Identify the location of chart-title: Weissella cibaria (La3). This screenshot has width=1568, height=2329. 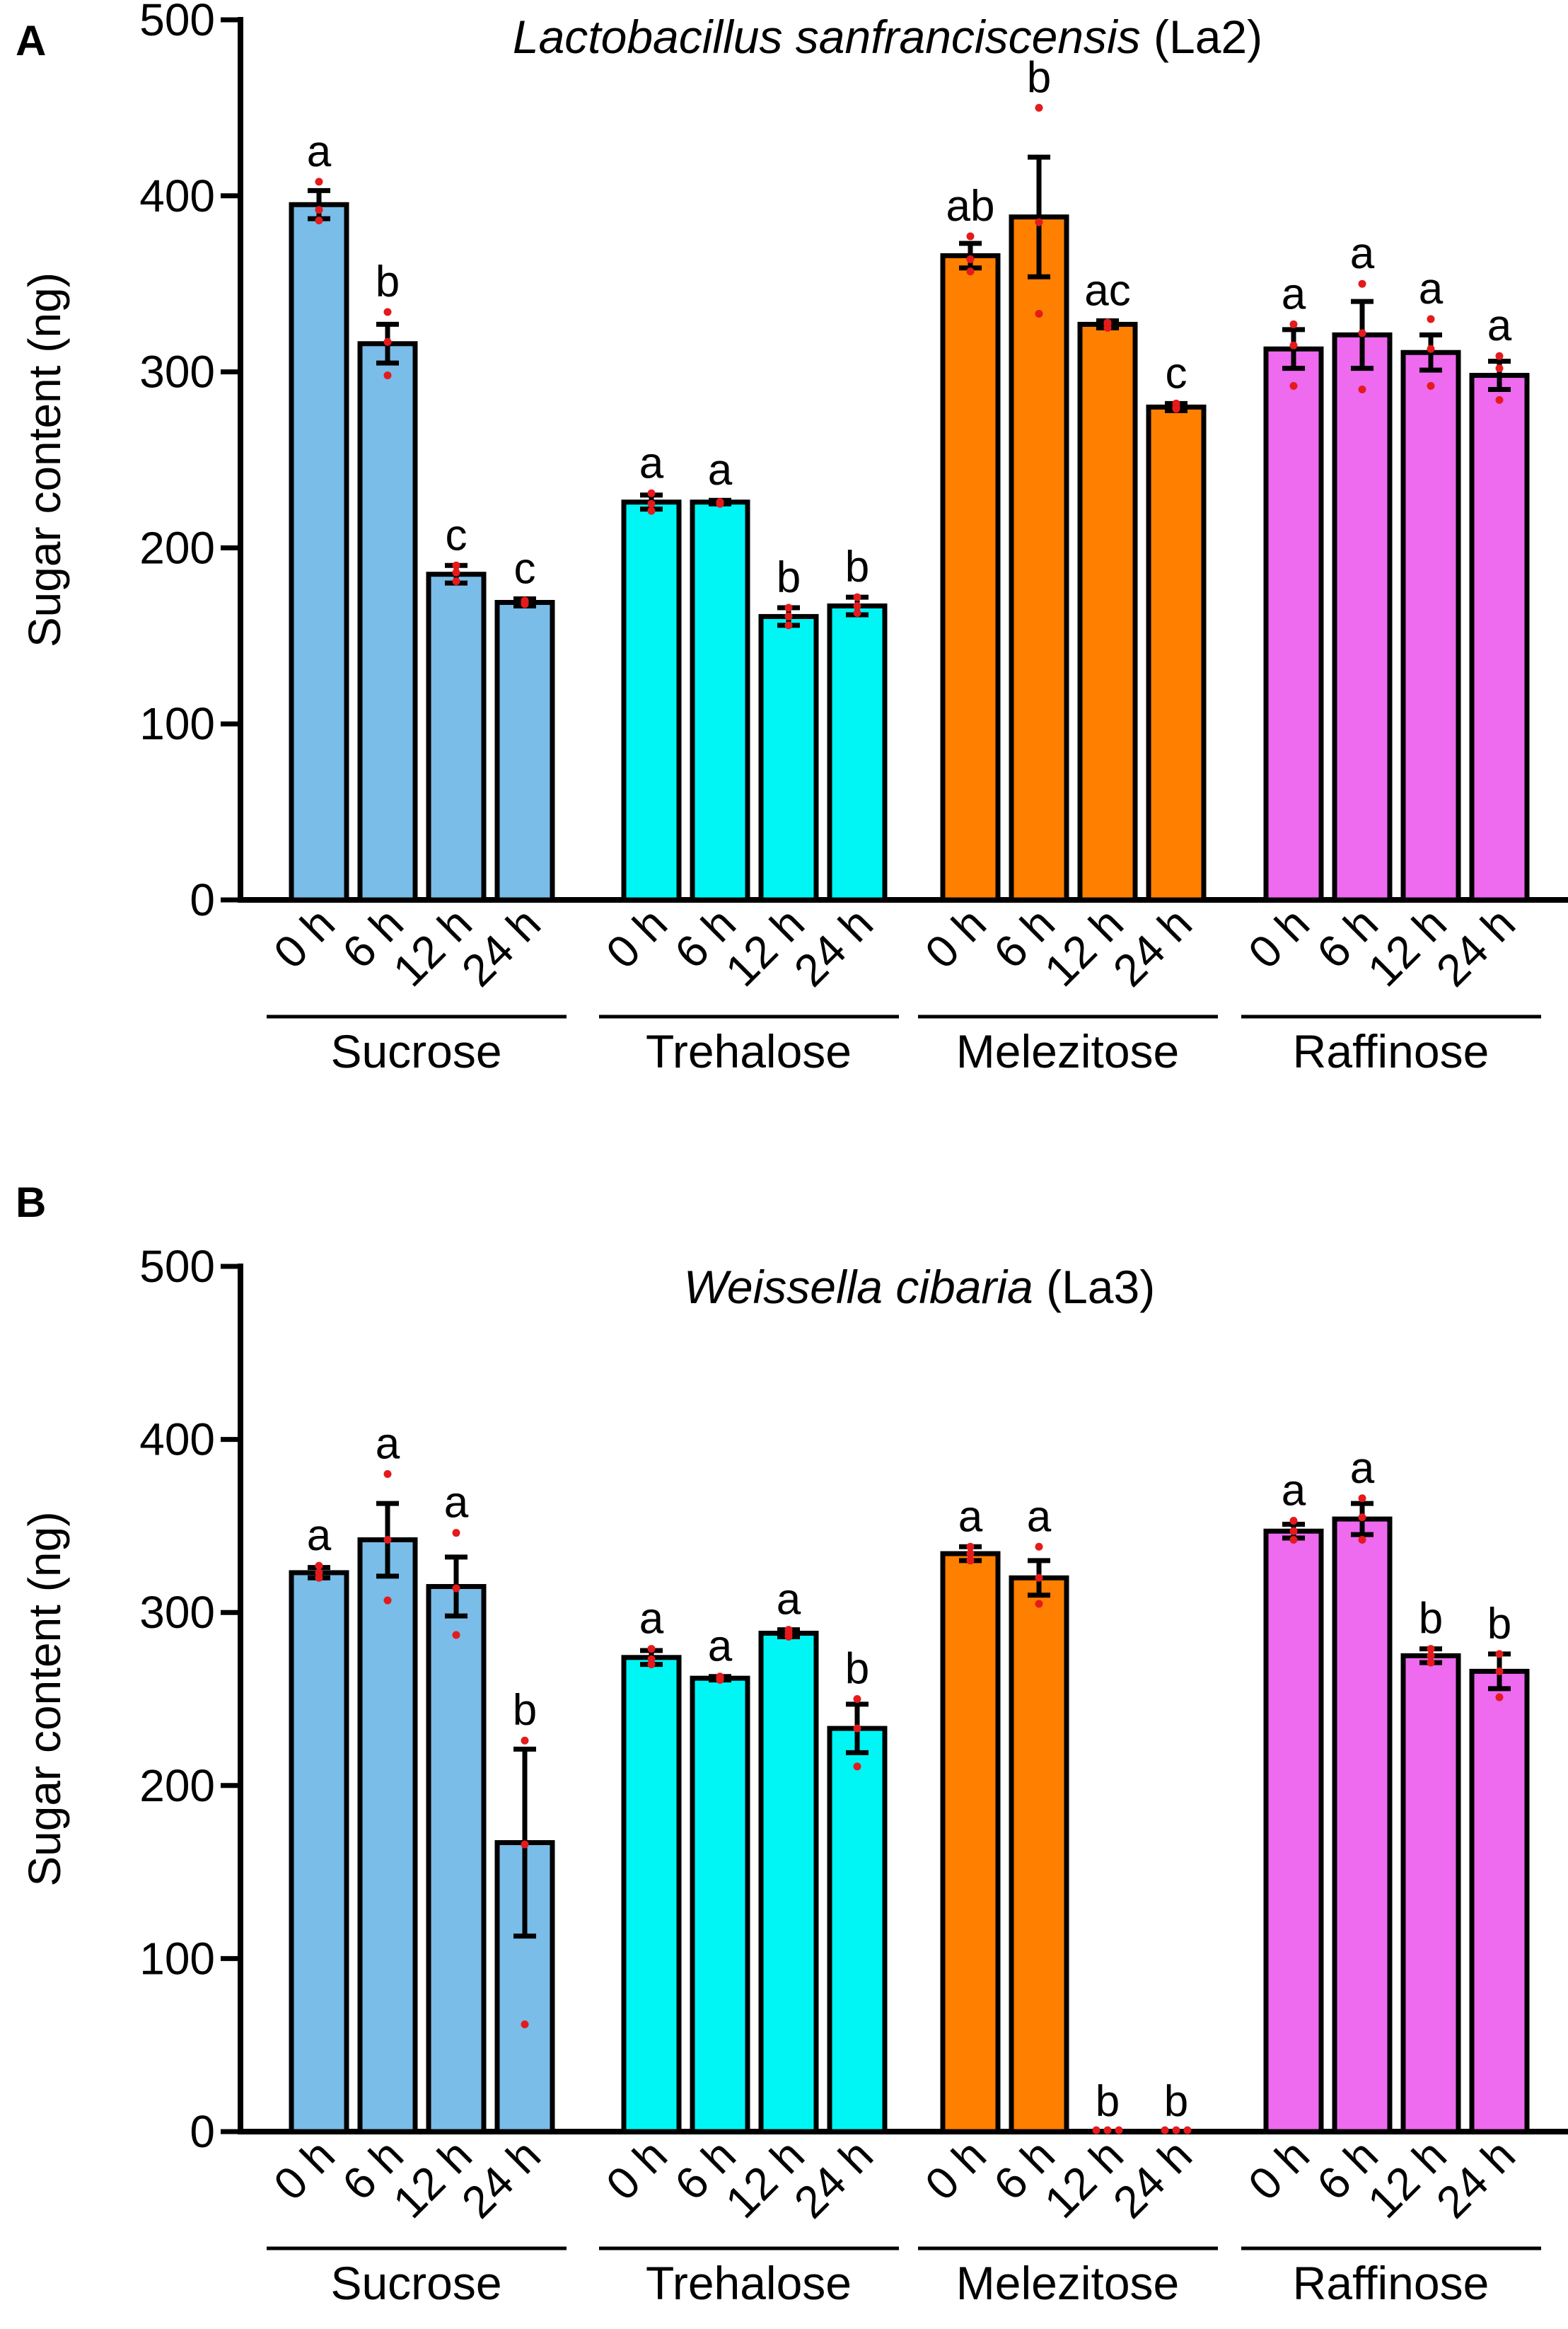
(919, 1287).